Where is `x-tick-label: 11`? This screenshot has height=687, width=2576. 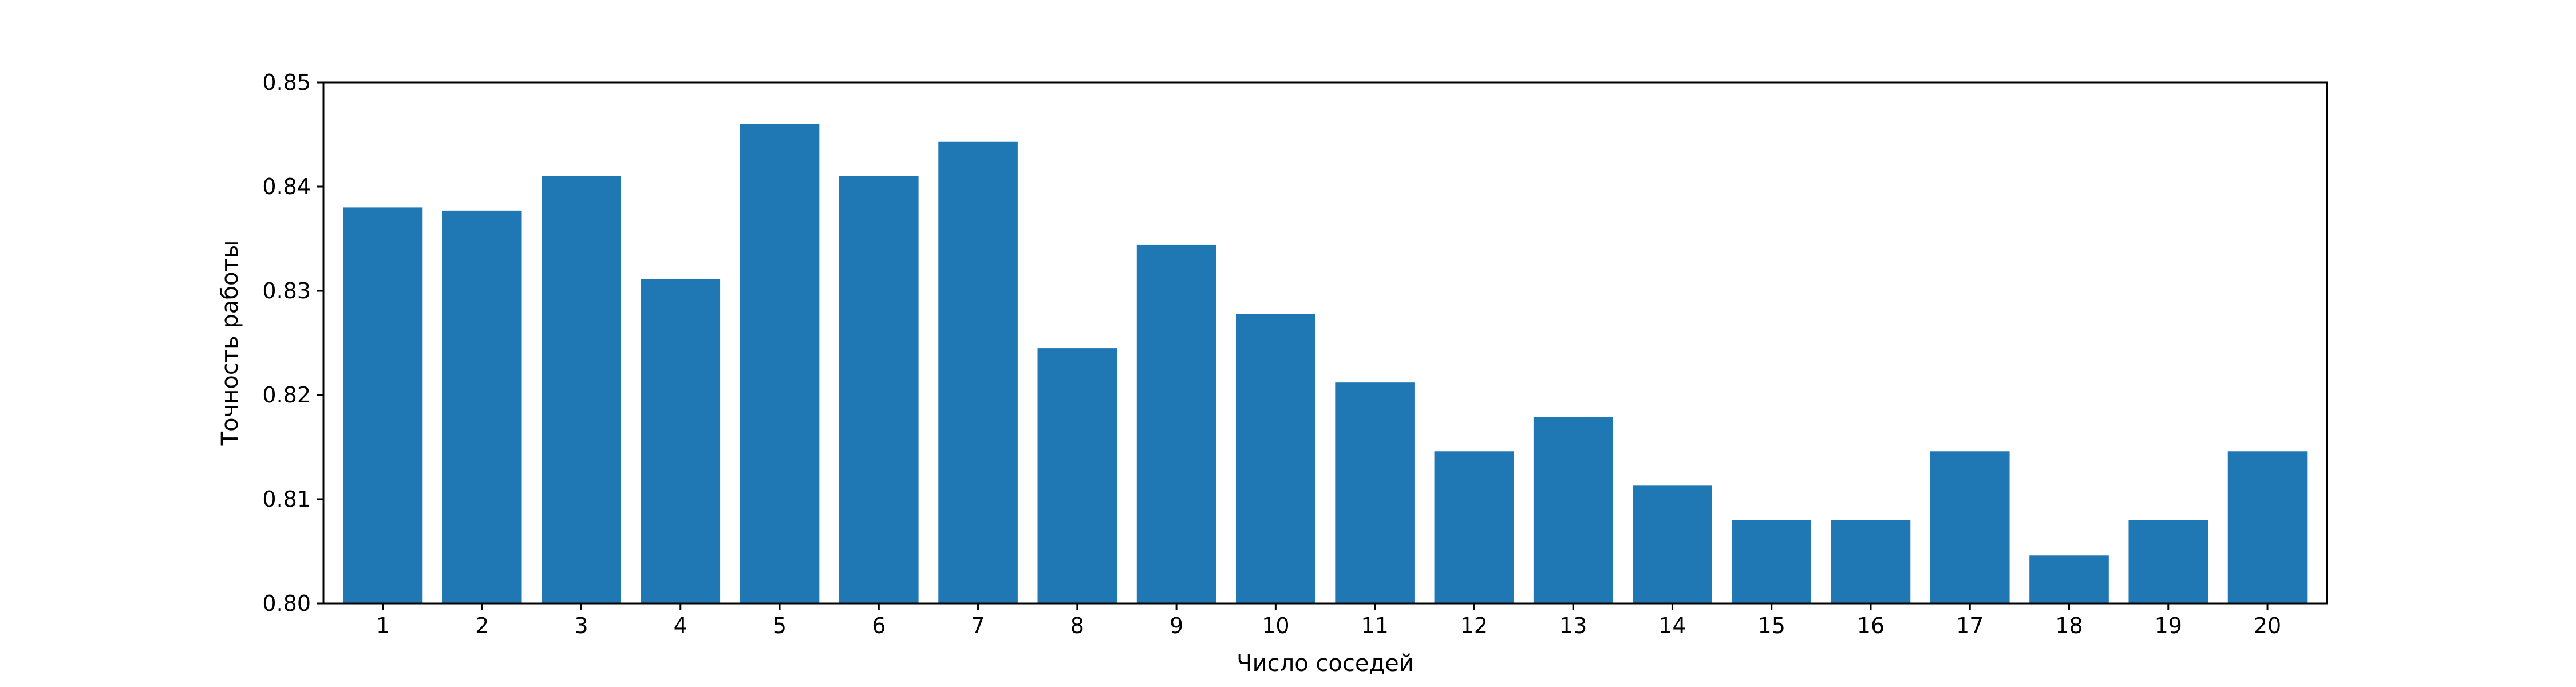 x-tick-label: 11 is located at coordinates (1374, 625).